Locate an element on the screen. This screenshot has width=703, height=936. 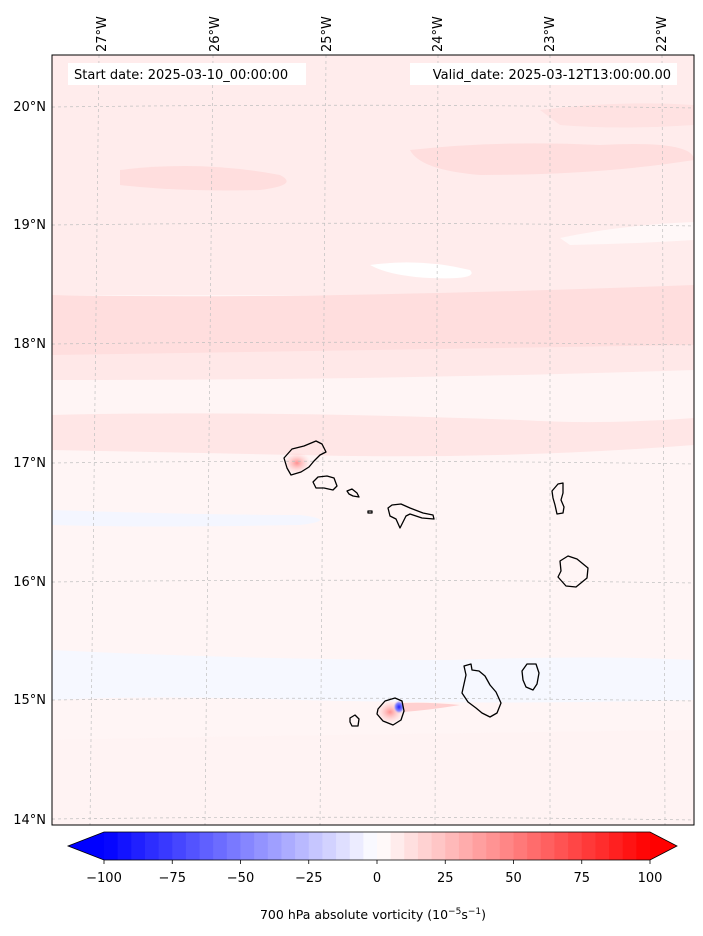
colorbar-tick-label: 0 is located at coordinates (377, 878).